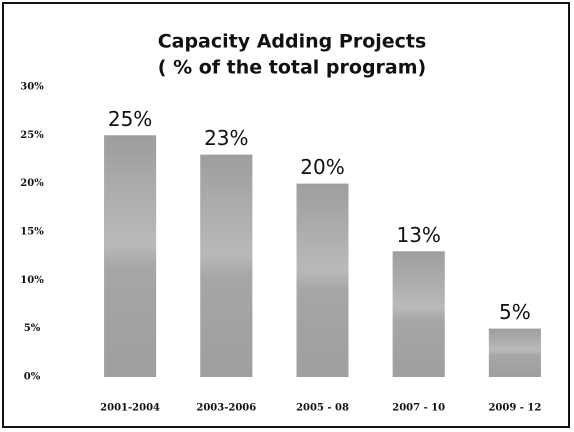 This screenshot has width=574, height=432. I want to click on data-label: 25%, so click(130, 119).